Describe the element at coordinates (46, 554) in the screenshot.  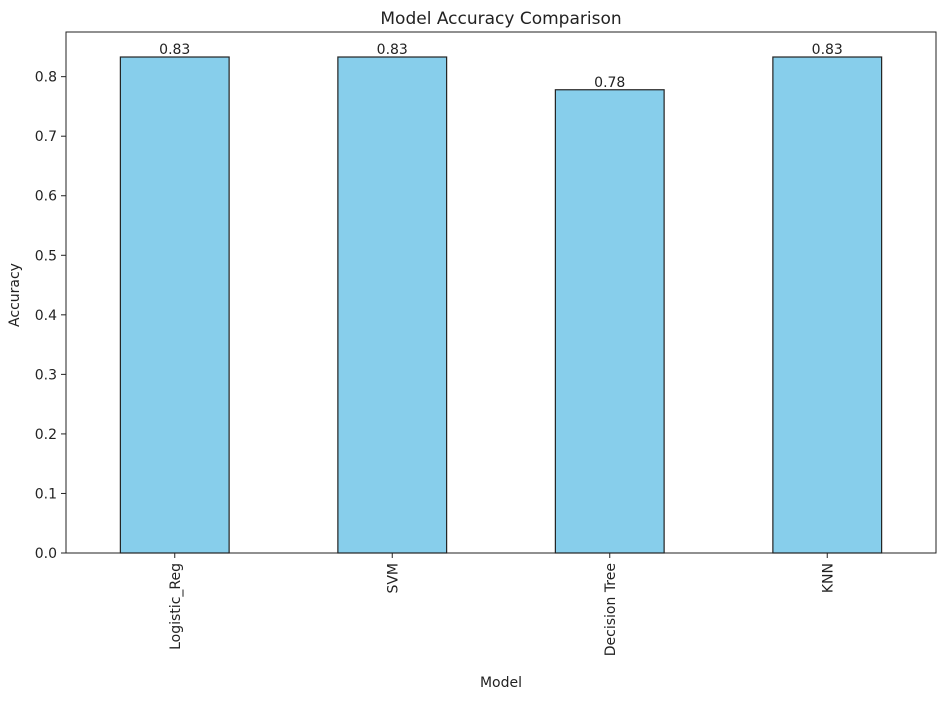
I see `y-tick-label: 0.0` at that location.